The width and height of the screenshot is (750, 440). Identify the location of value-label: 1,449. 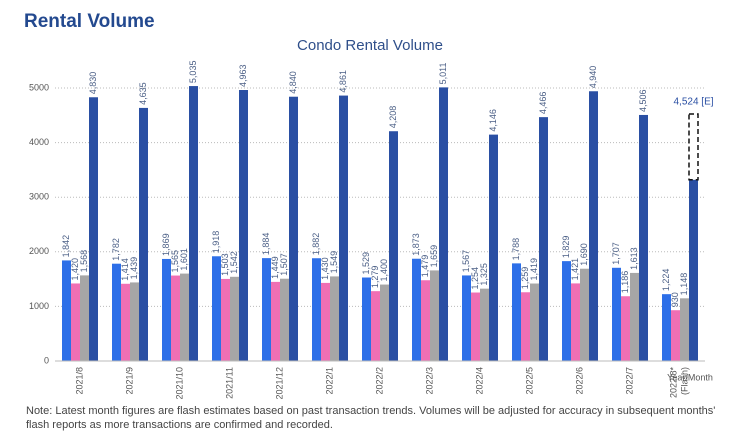
(275, 267).